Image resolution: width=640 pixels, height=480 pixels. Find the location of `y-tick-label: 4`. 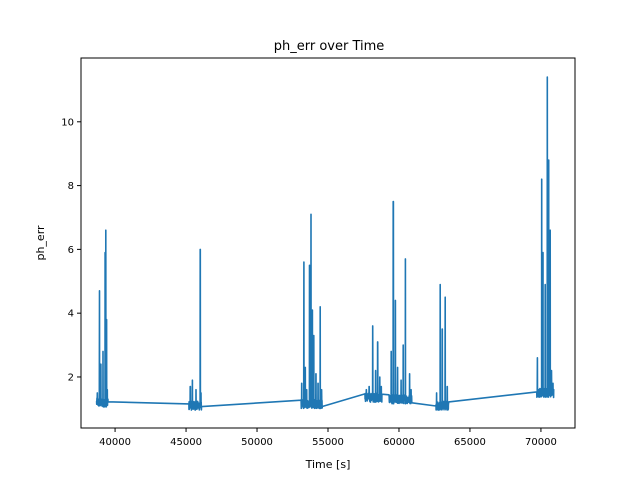

y-tick-label: 4 is located at coordinates (71, 314).